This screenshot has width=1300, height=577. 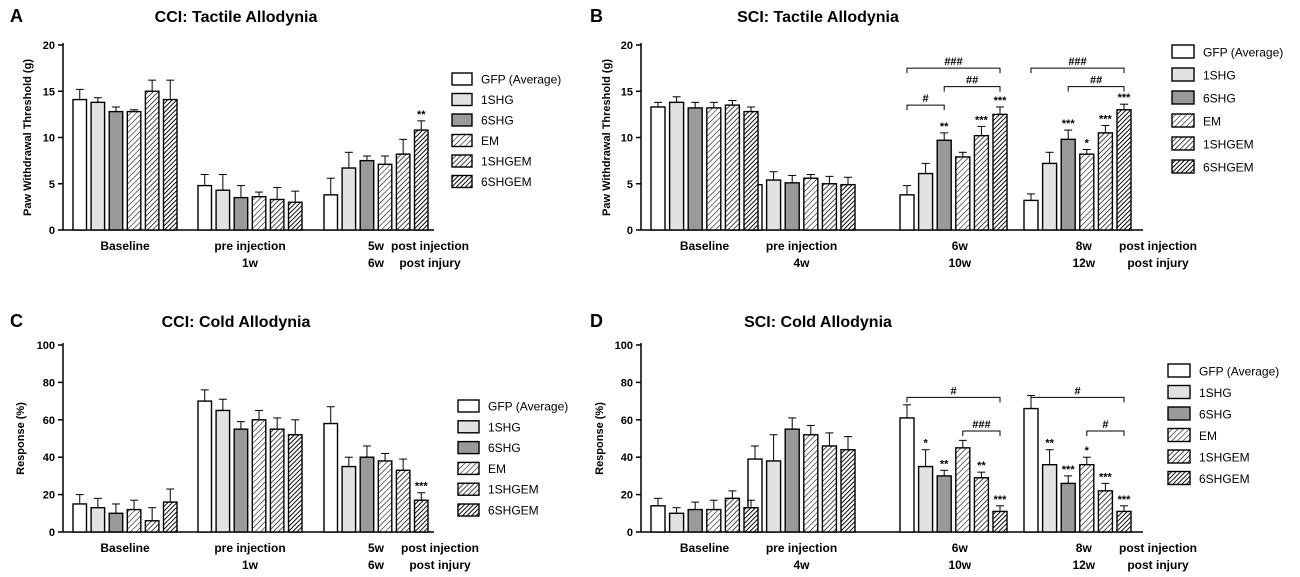 What do you see at coordinates (1224, 479) in the screenshot?
I see `legend-label: 6SHGEM` at bounding box center [1224, 479].